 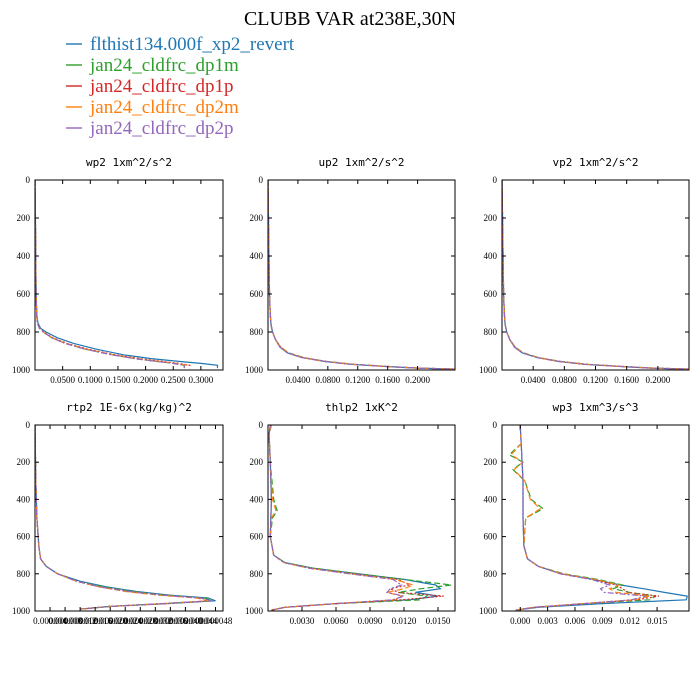 What do you see at coordinates (110, 621) in the screenshot?
I see `x-tick-label: 0.000020` at bounding box center [110, 621].